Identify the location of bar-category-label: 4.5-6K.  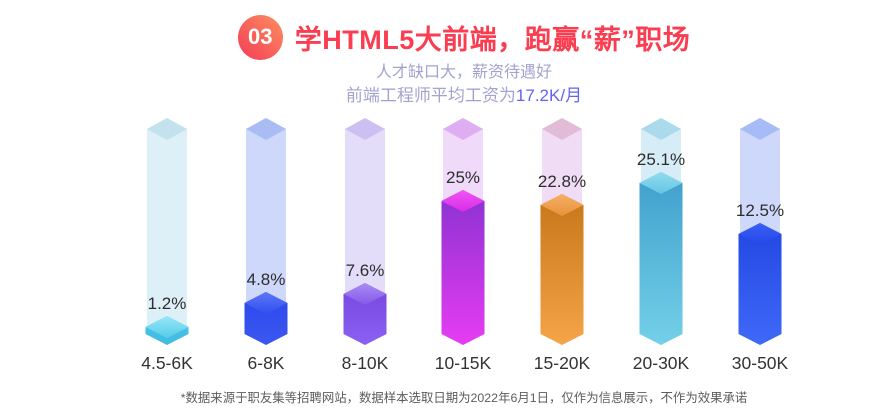
(167, 363).